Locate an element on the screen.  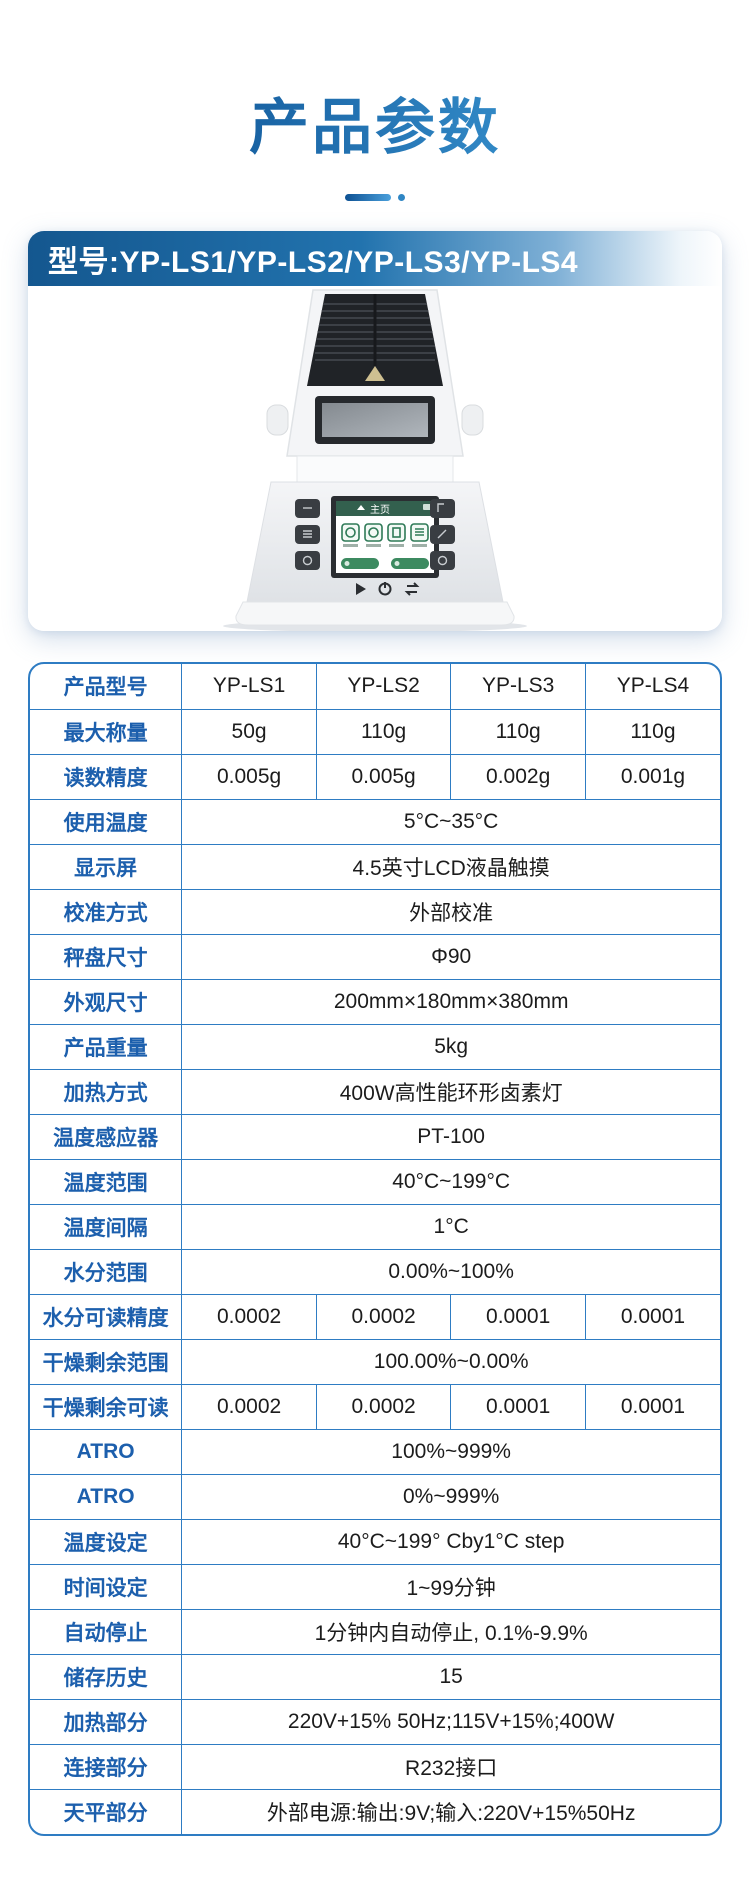
spec-value-span: 100%~999% is located at coordinates (450, 1451).